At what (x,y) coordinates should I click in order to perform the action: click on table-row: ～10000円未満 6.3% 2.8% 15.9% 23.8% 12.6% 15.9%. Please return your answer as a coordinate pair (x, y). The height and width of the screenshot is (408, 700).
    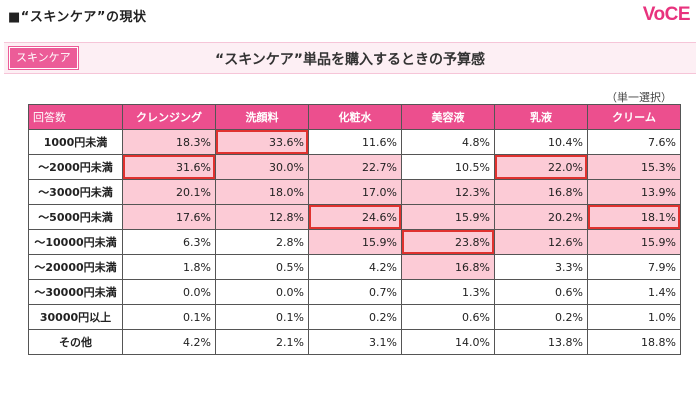
    Looking at the image, I should click on (354, 242).